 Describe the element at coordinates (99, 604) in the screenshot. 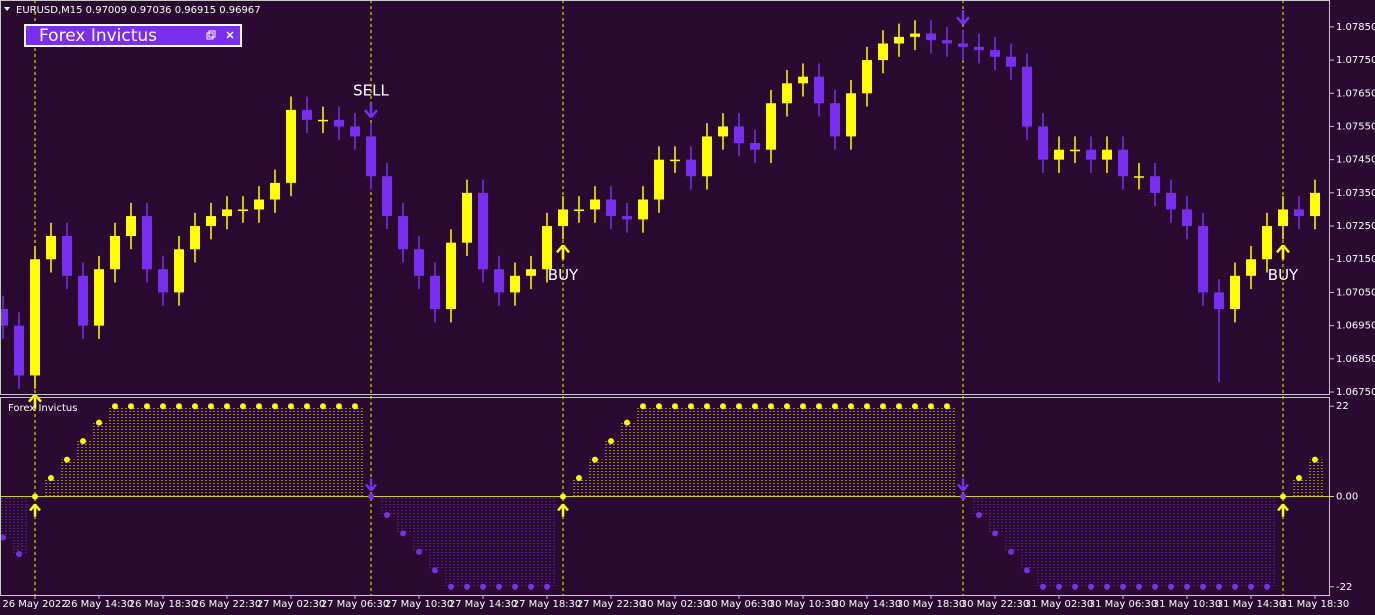

I see `x-tick-label: 26 May 14:30` at that location.